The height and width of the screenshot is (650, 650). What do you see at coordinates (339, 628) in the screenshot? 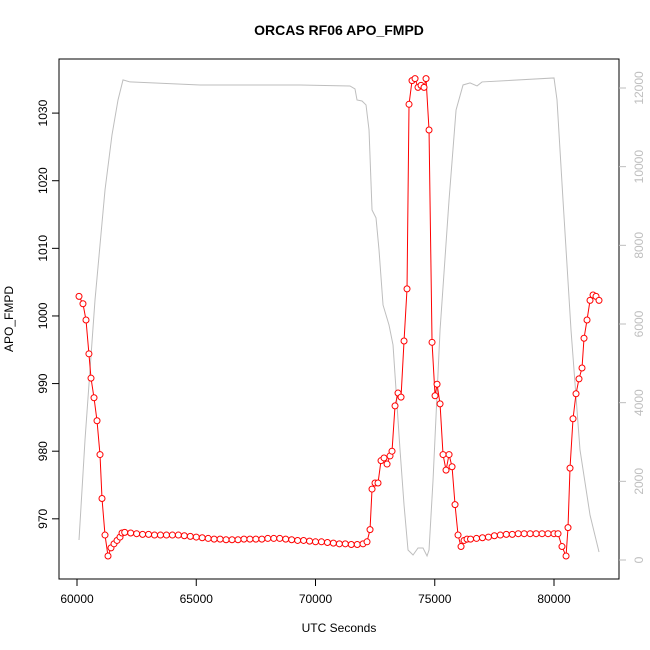
I see `x-axis-label: UTC Seconds` at bounding box center [339, 628].